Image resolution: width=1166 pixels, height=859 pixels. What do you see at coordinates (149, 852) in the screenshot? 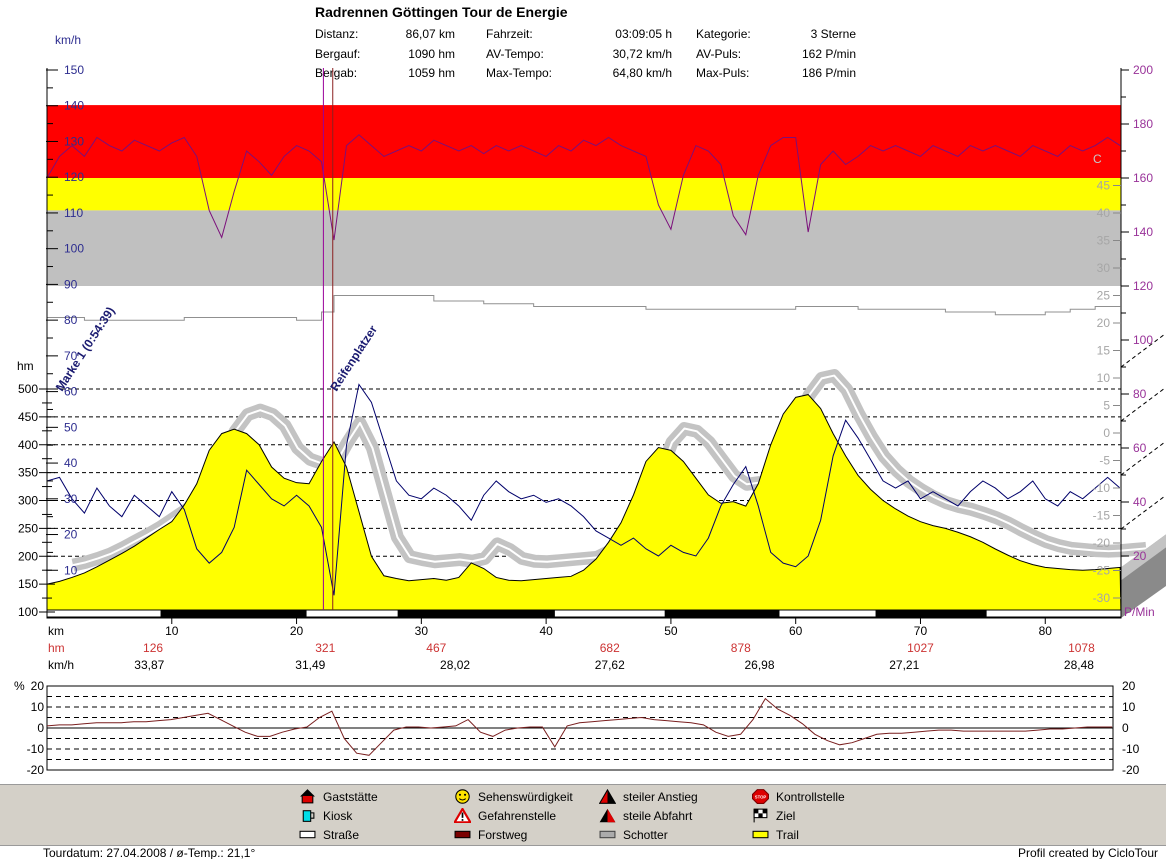
I see `footer-tour-date: Tourdatum: 27.04.2008 / ø-Temp.: 21,1°` at bounding box center [149, 852].